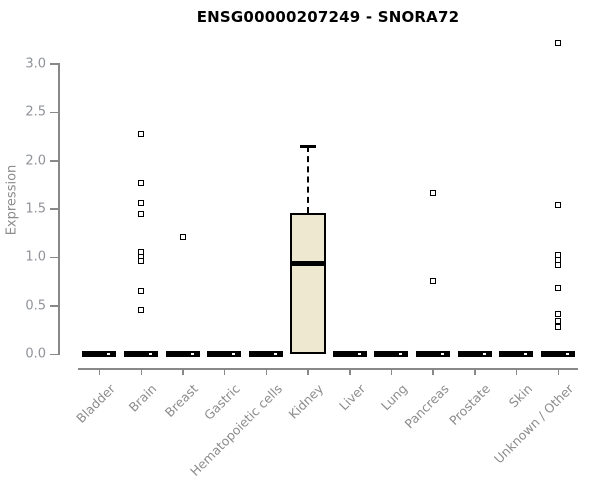 Image resolution: width=600 pixels, height=500 pixels. What do you see at coordinates (35, 112) in the screenshot?
I see `y-tick-label: 2.5` at bounding box center [35, 112].